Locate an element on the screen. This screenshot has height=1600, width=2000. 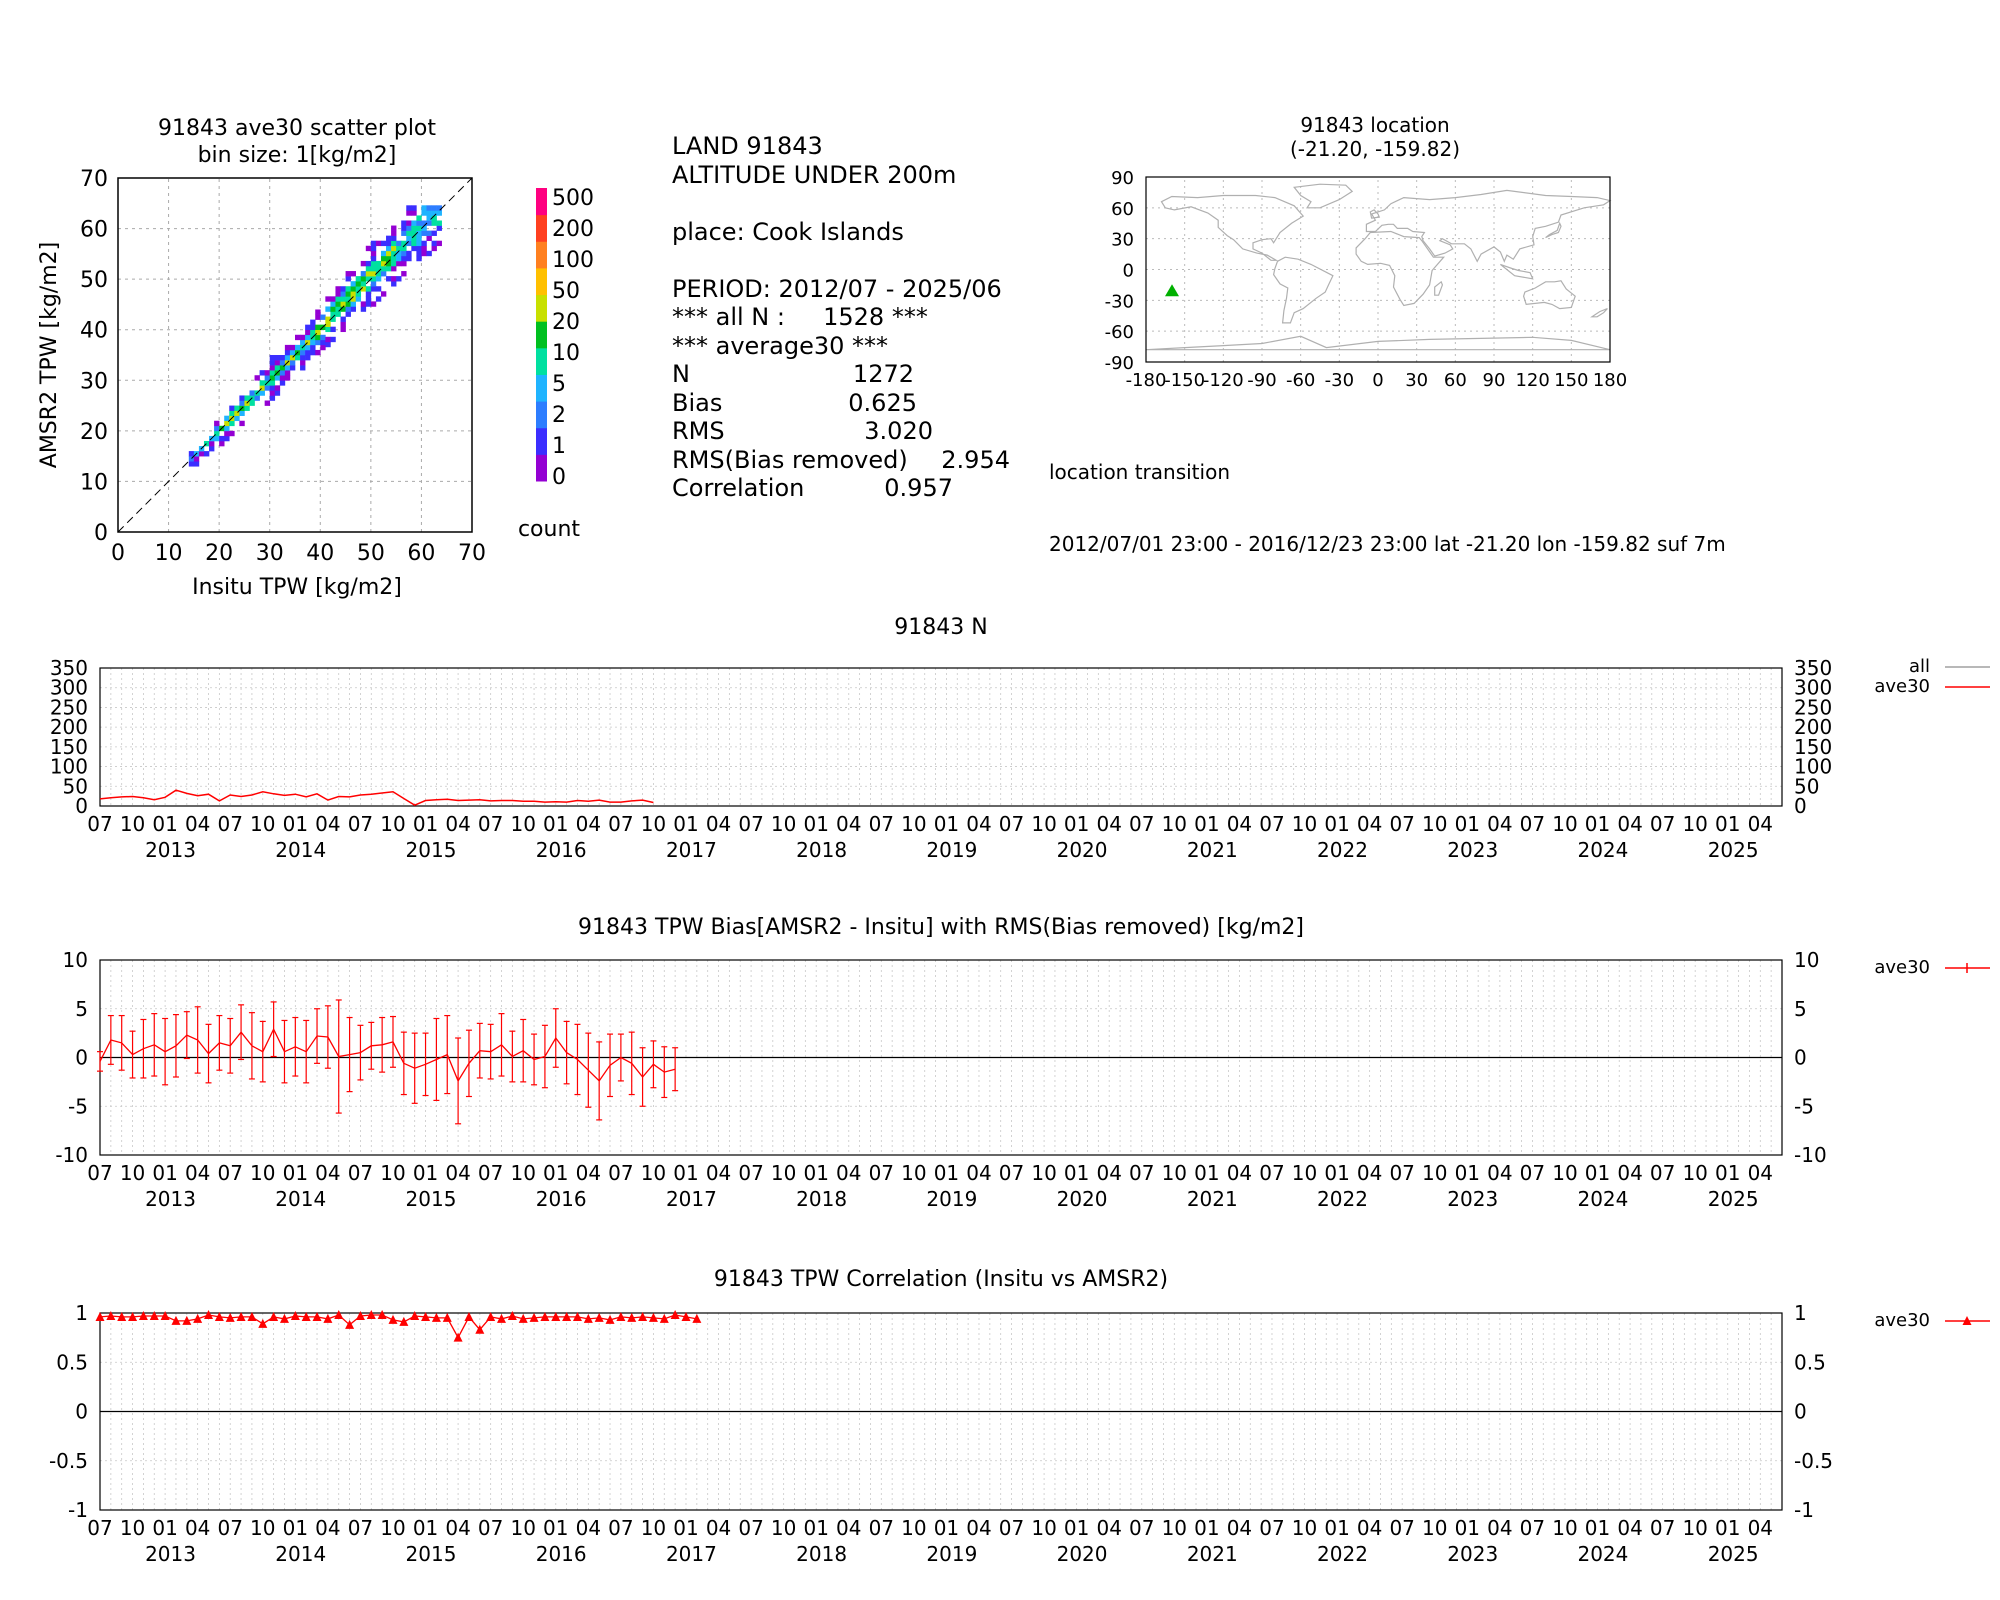
stats-row: RMS(Bias removed) 2.954 is located at coordinates (841, 460).